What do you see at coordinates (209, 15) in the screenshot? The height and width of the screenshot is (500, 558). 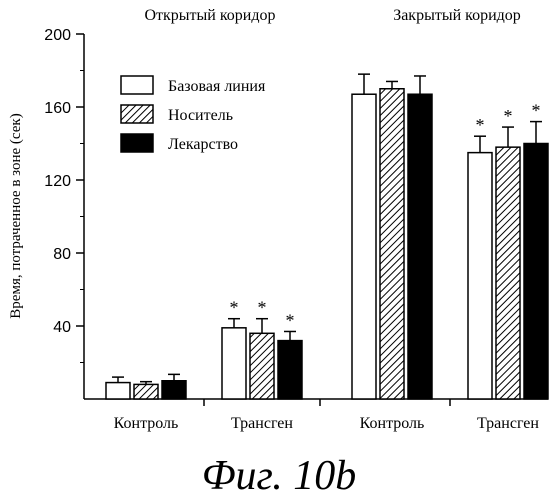 I see `group-title: Открытый коридор` at bounding box center [209, 15].